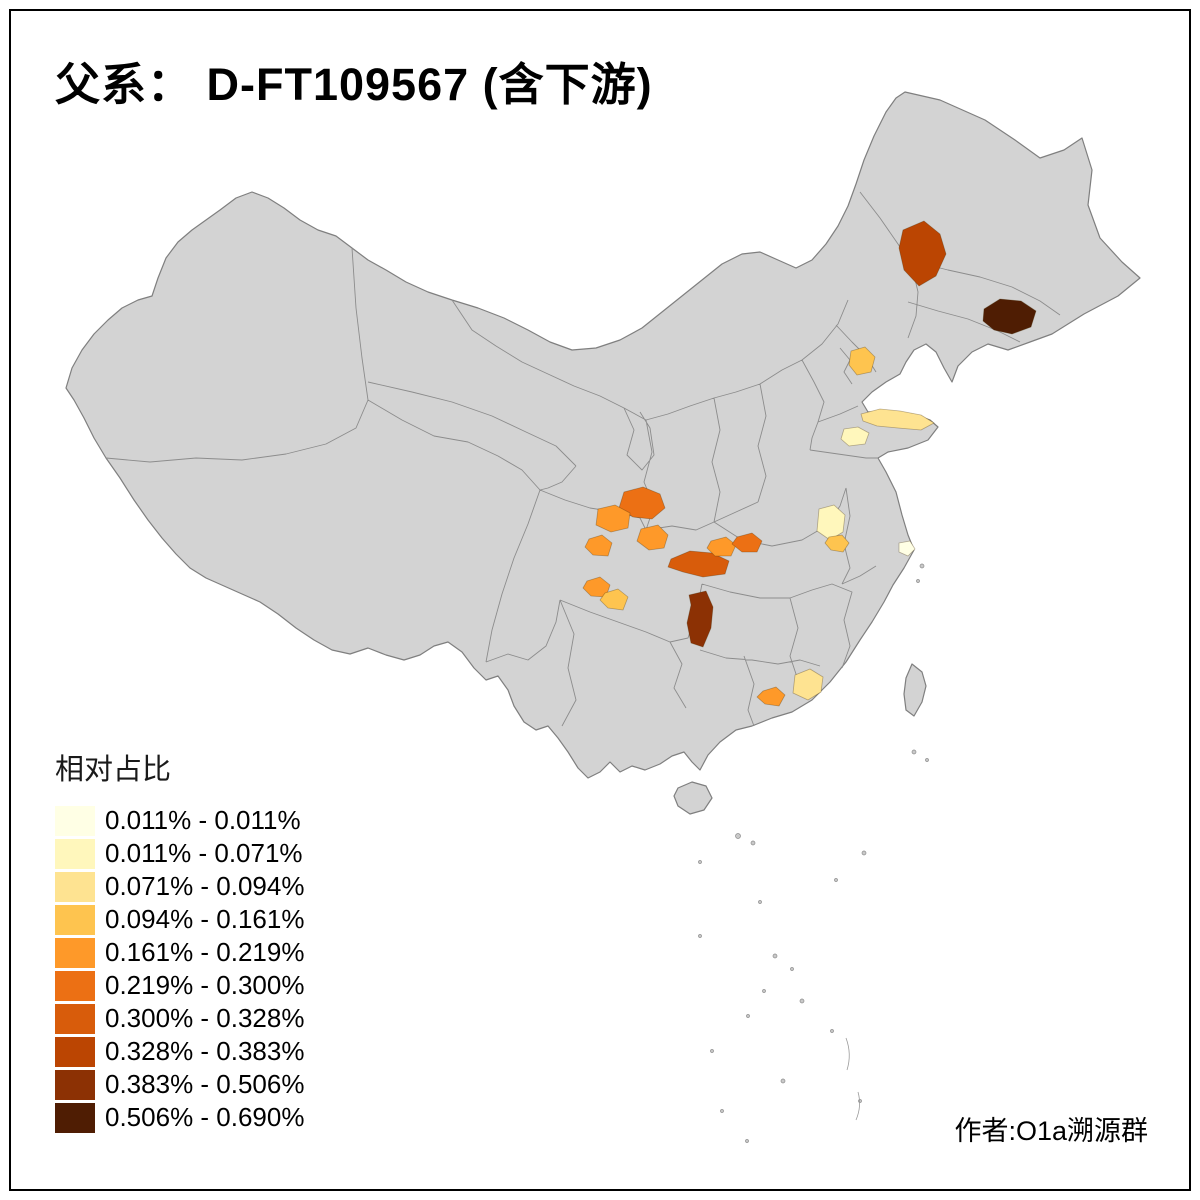 This screenshot has width=1200, height=1200. What do you see at coordinates (1051, 1131) in the screenshot?
I see `author-credit: 作者:O1a溯源群` at bounding box center [1051, 1131].